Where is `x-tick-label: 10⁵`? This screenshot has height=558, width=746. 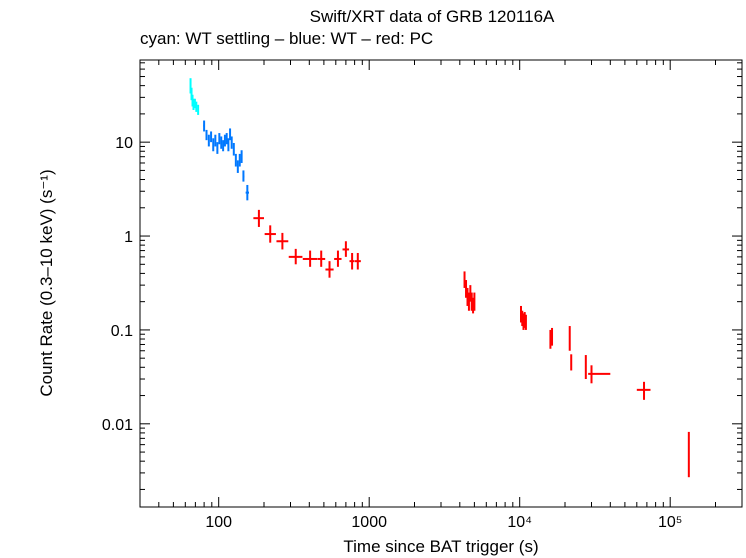 x-tick-label: 10⁵ is located at coordinates (670, 522).